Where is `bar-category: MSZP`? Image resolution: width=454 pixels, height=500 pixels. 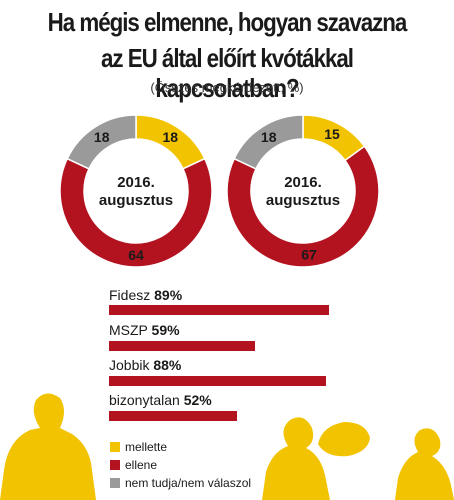
bar-category: MSZP is located at coordinates (128, 330).